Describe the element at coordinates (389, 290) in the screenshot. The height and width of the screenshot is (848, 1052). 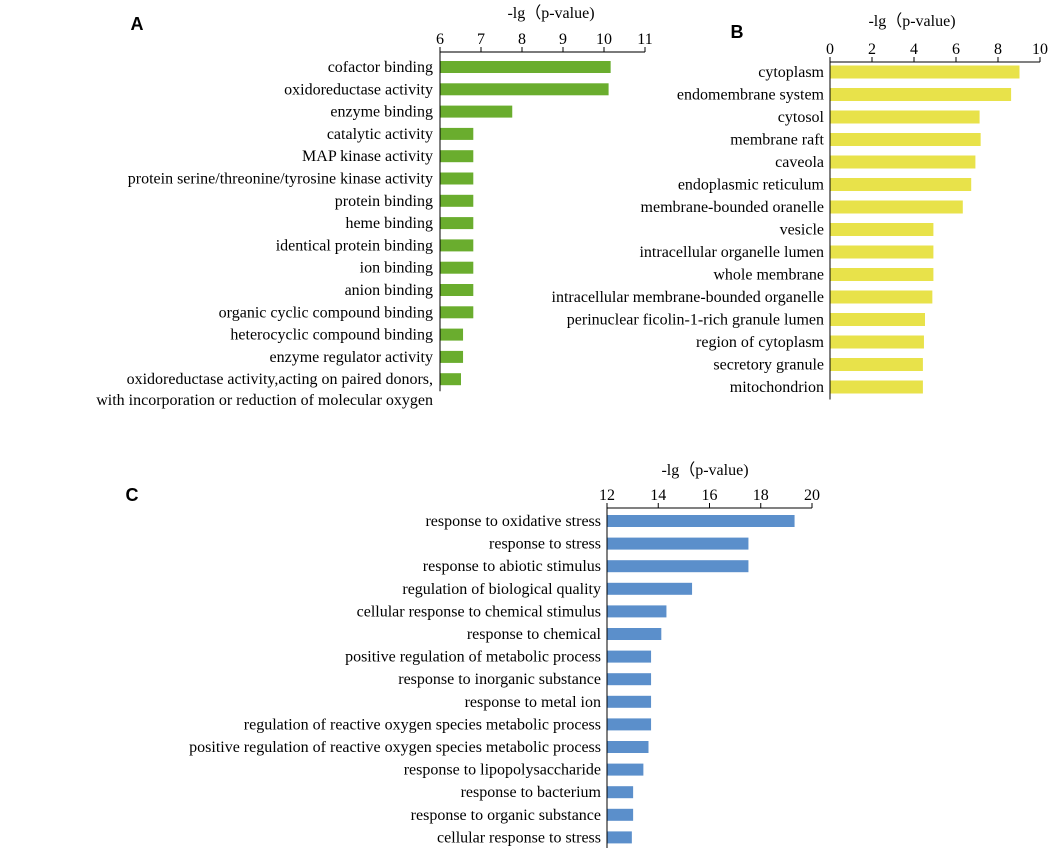
I see `category-label: anion binding` at that location.